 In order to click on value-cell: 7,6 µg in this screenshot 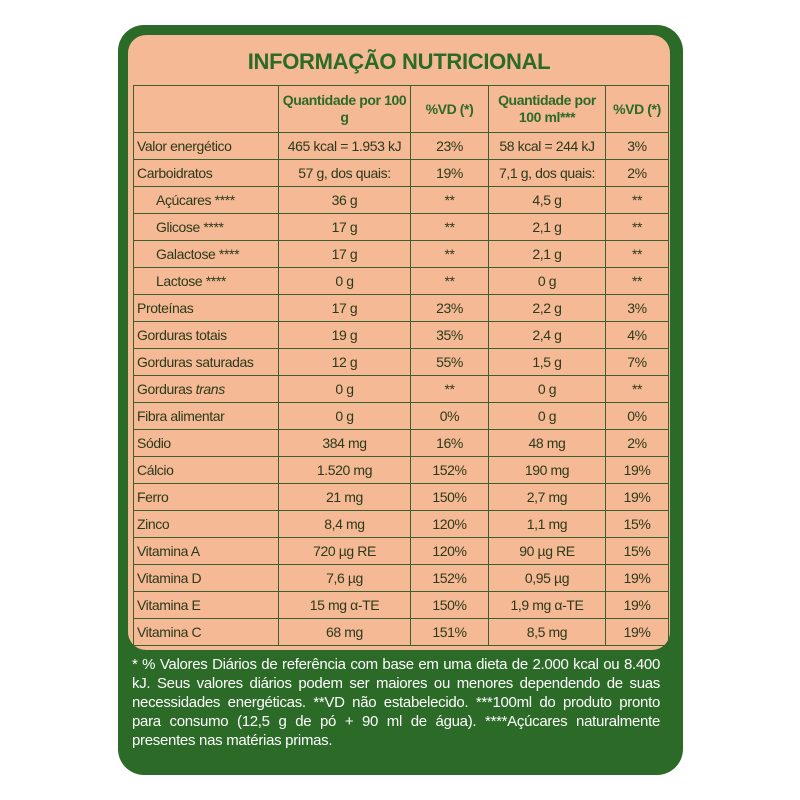, I will do `click(344, 578)`.